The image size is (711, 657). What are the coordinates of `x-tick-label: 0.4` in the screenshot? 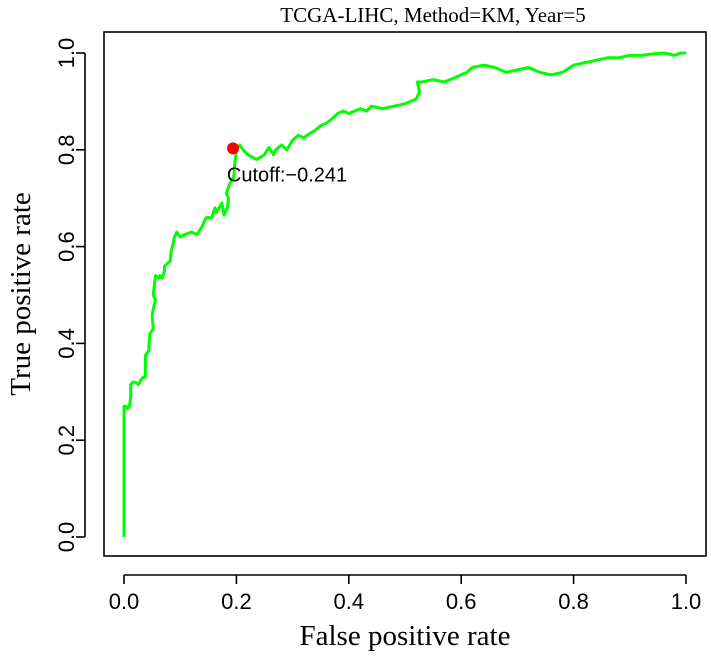 It's located at (349, 601).